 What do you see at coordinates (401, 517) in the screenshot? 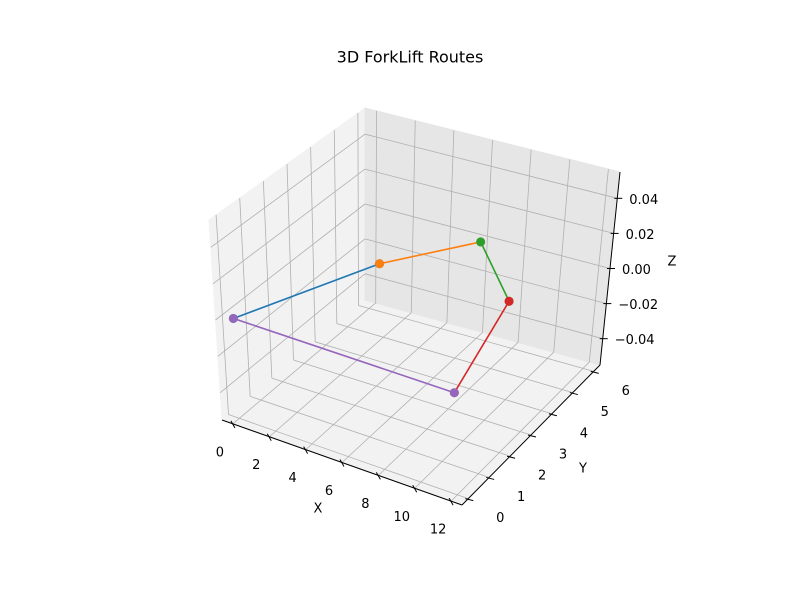
I see `x-tick-label: 10` at bounding box center [401, 517].